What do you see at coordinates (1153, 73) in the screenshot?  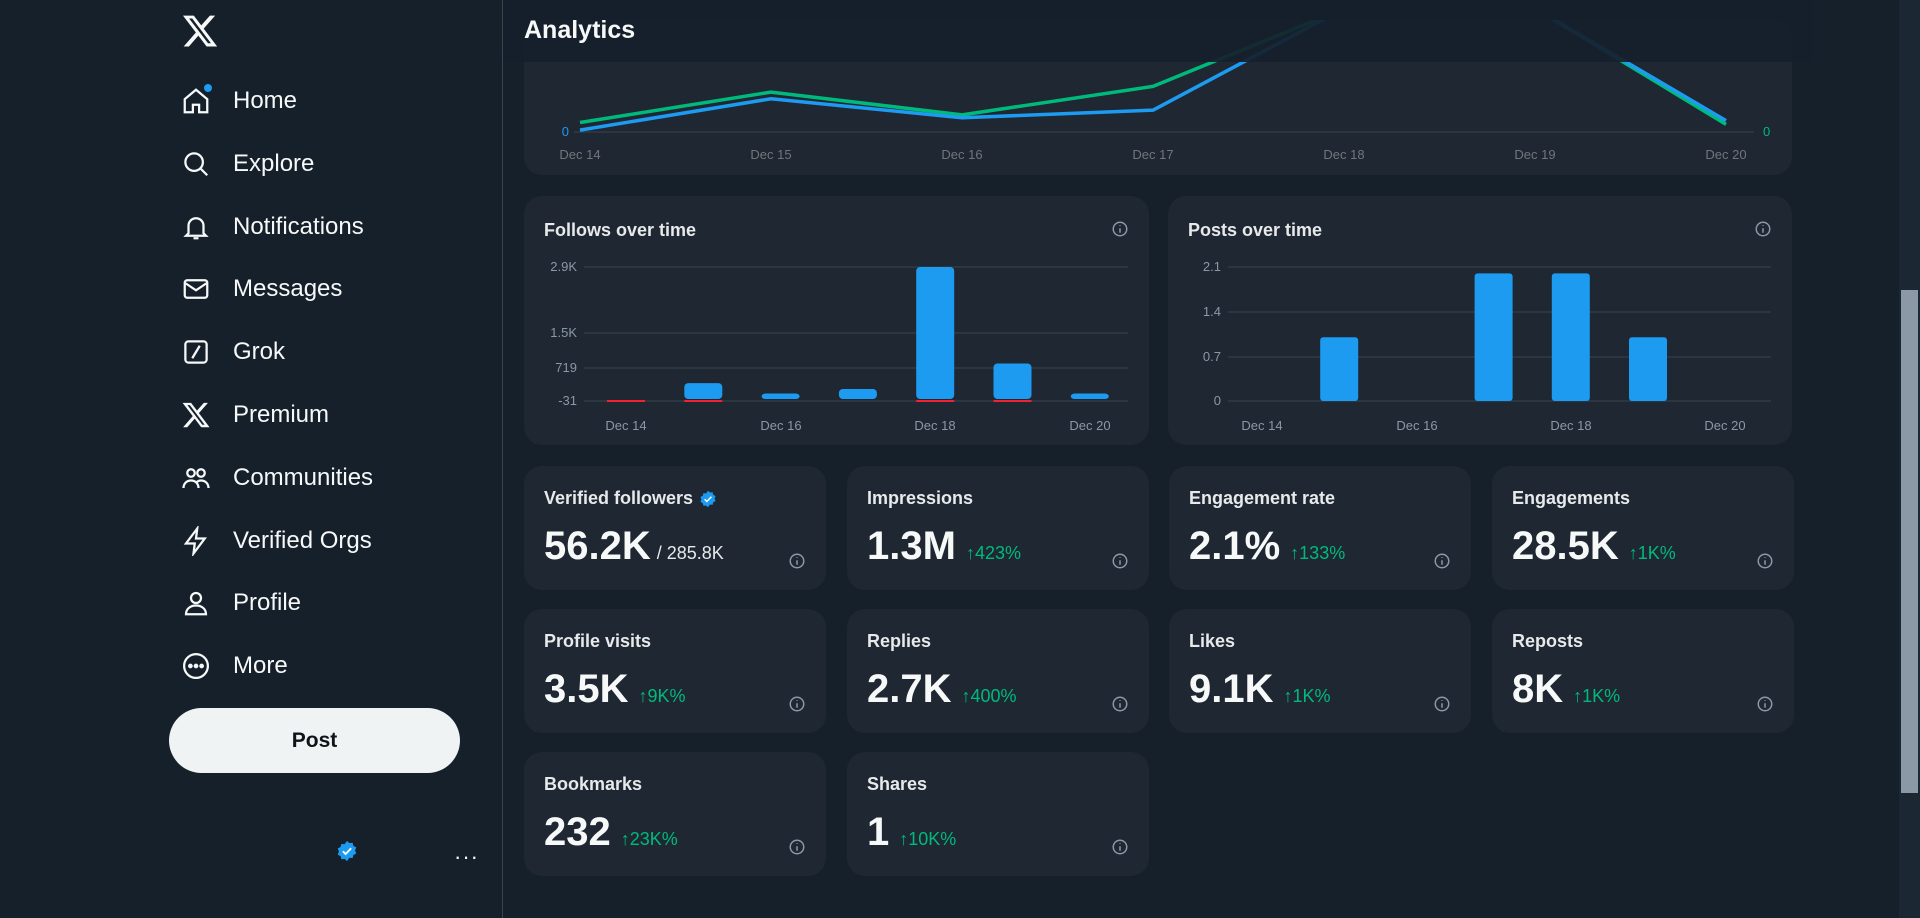 I see `series-line-green` at bounding box center [1153, 73].